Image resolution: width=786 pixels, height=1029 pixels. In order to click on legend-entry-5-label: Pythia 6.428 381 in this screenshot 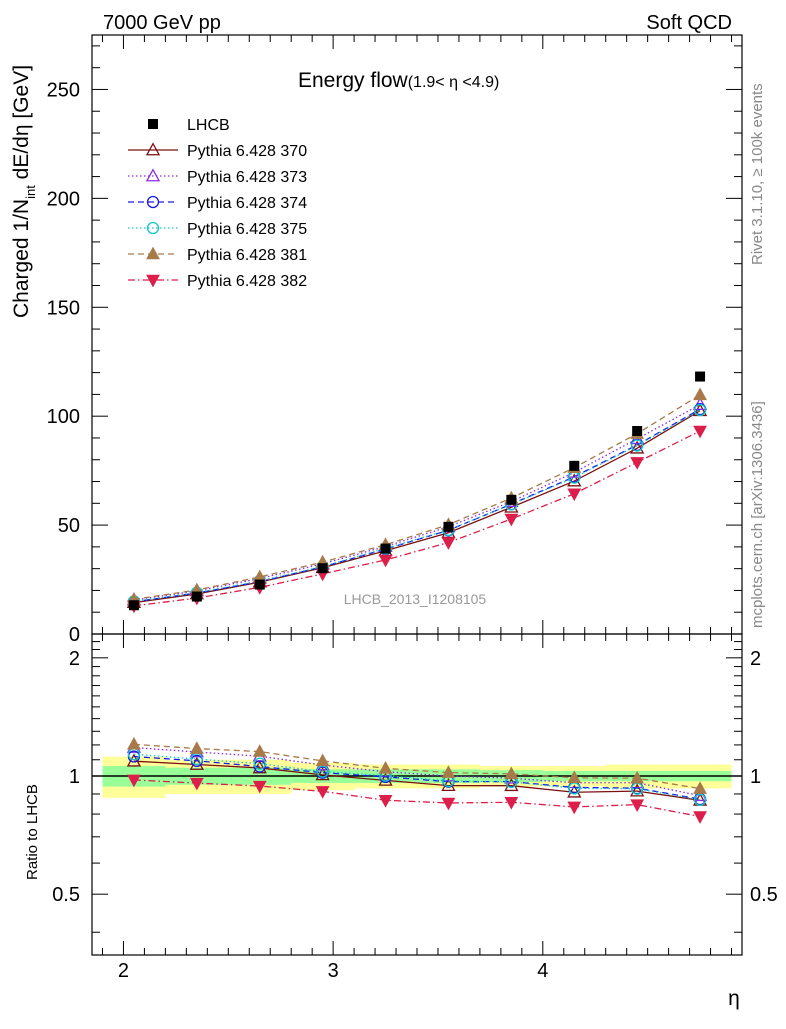, I will do `click(247, 255)`.